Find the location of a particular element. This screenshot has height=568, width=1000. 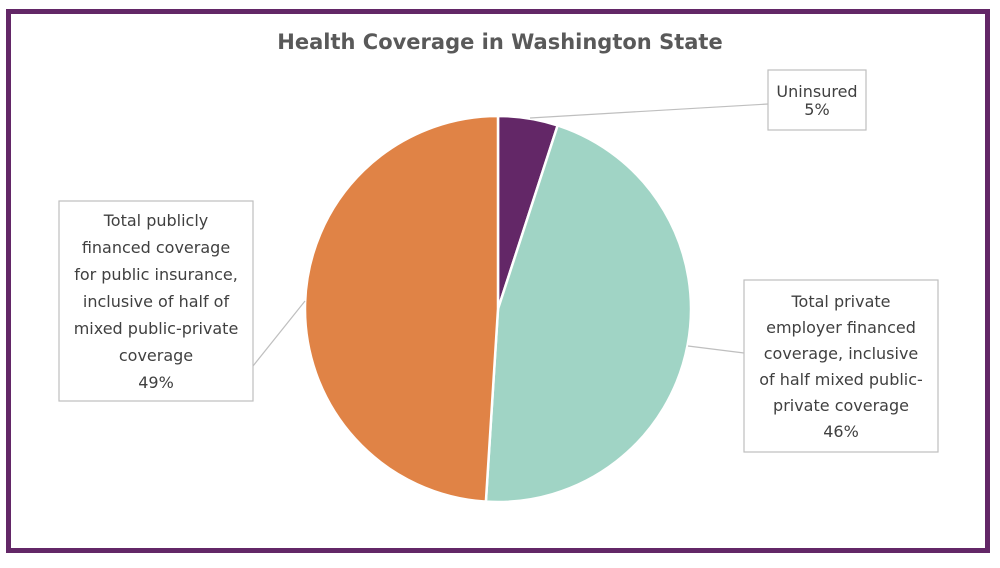

data-label-text: inclusive of half of is located at coordinates (156, 301).